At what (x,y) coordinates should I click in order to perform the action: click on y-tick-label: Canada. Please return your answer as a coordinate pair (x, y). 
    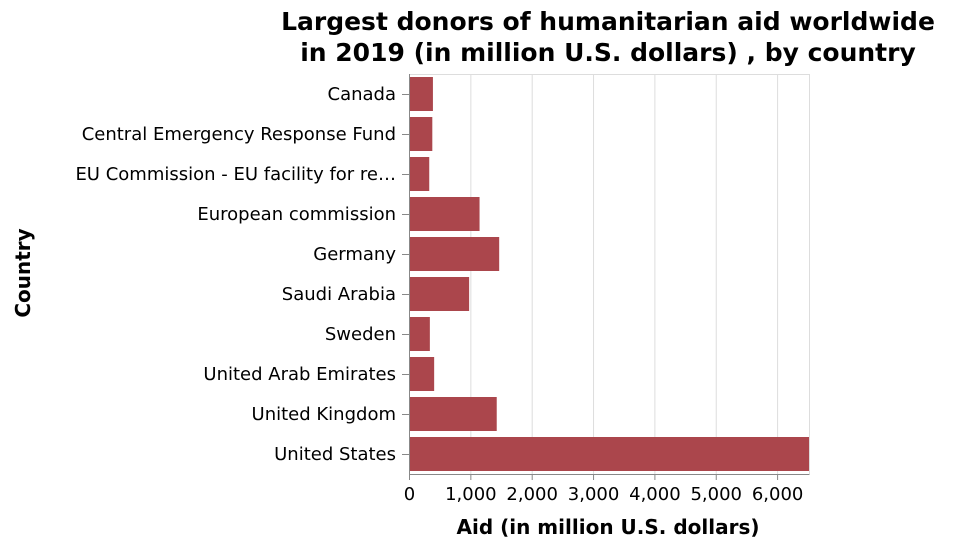
    Looking at the image, I should click on (362, 94).